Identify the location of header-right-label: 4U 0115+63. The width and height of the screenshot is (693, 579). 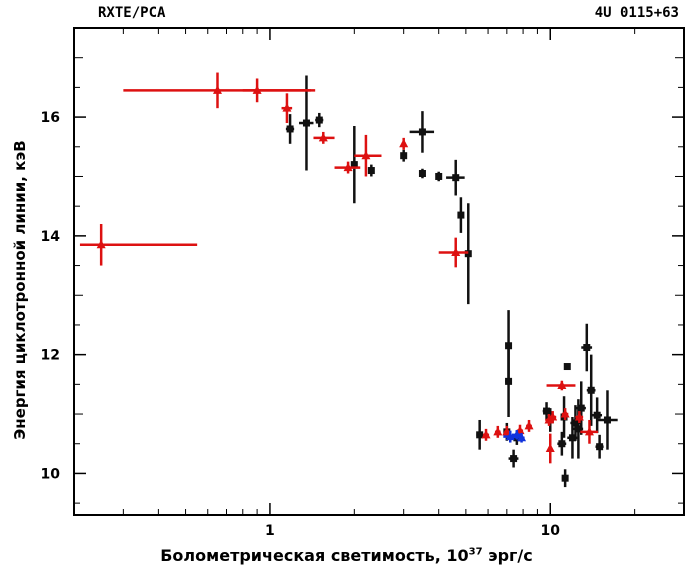
(636, 13).